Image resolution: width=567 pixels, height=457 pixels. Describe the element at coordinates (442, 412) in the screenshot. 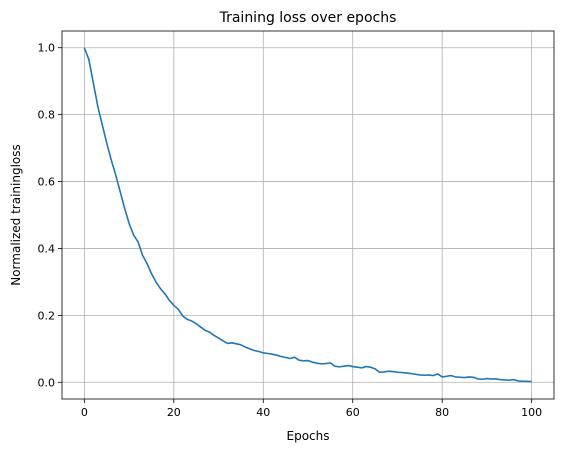

I see `x-tick-label: 80` at that location.